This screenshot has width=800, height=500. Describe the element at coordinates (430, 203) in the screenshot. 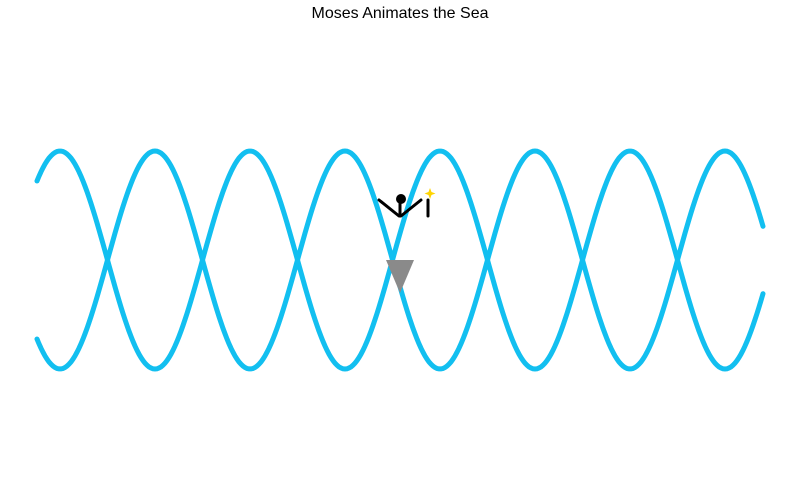

I see `staff-icon` at that location.